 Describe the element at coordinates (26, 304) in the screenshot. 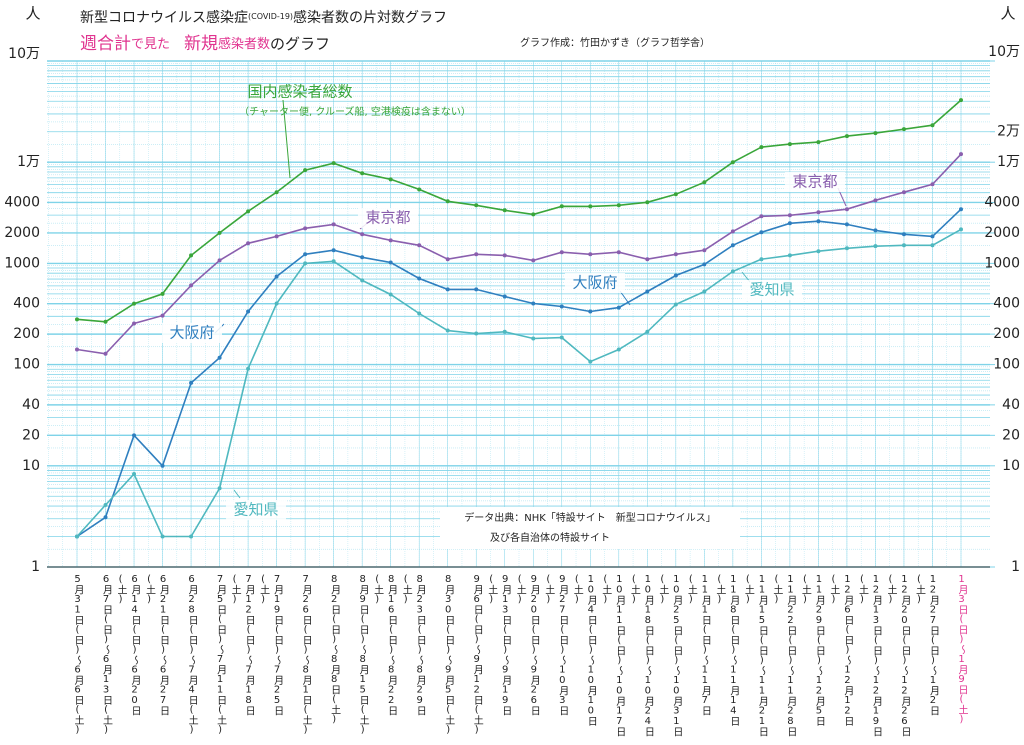

I see `y-tick-label: 400` at that location.